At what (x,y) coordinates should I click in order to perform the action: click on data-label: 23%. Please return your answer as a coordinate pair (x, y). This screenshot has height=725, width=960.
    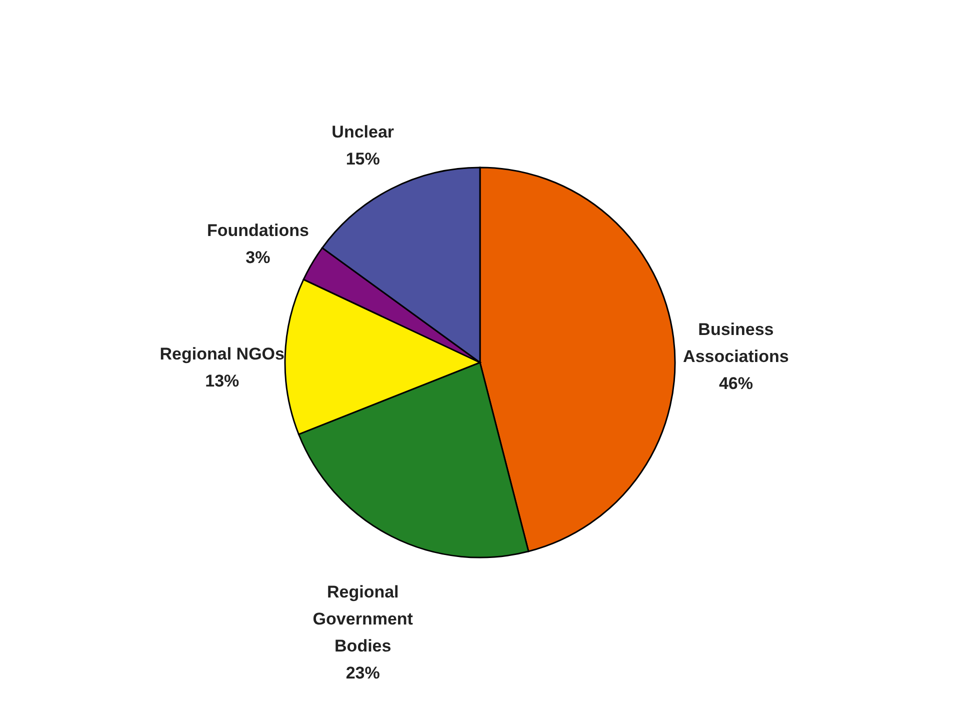
    Looking at the image, I should click on (363, 672).